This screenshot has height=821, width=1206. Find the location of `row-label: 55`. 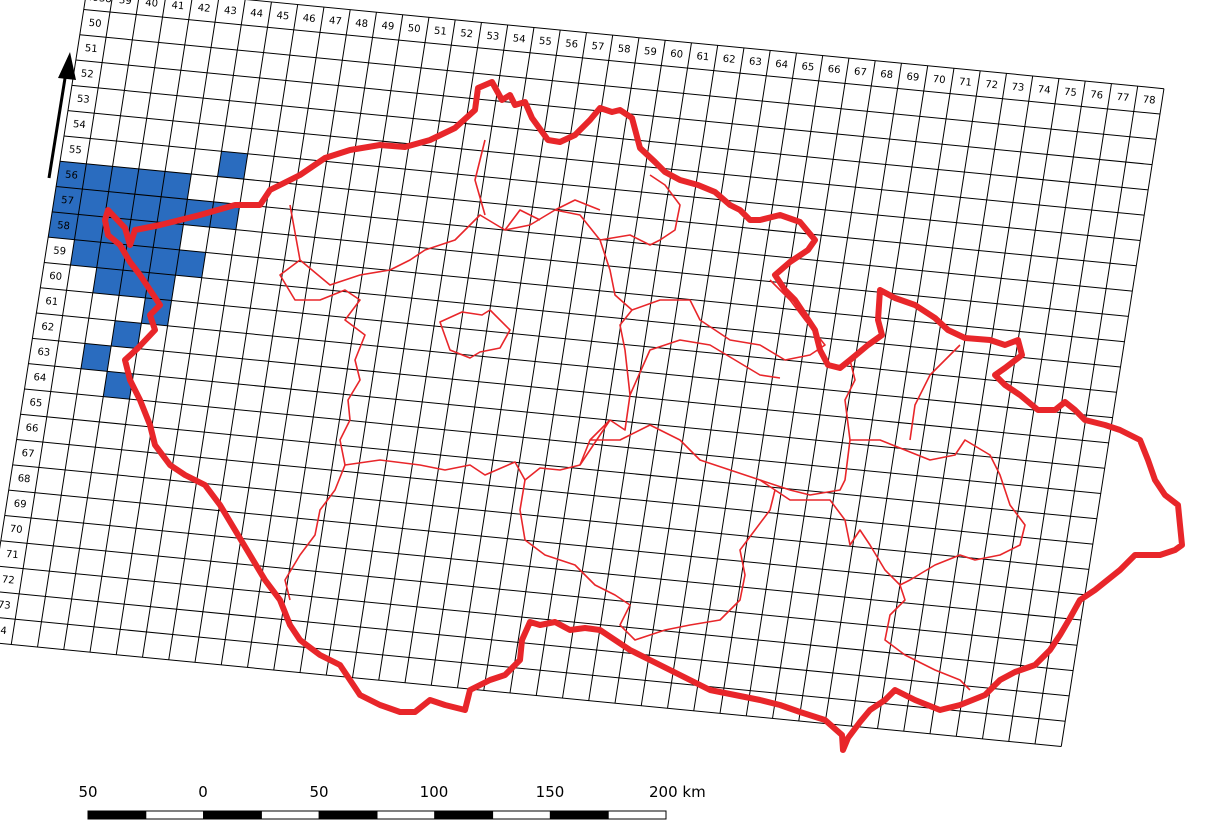

row-label: 55 is located at coordinates (76, 150).